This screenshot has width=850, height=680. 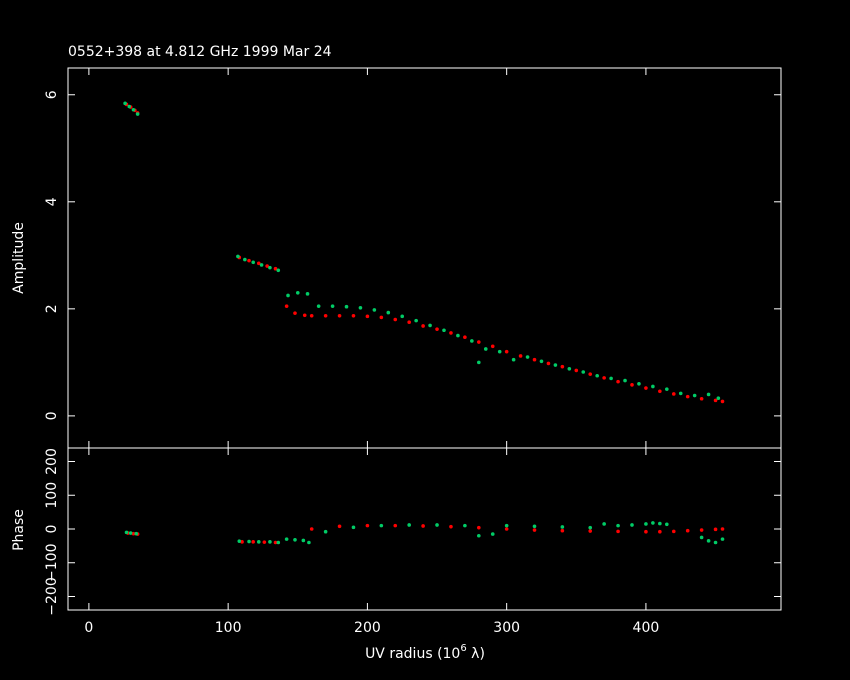 What do you see at coordinates (52, 201) in the screenshot?
I see `y-tick-label: 4` at bounding box center [52, 201].